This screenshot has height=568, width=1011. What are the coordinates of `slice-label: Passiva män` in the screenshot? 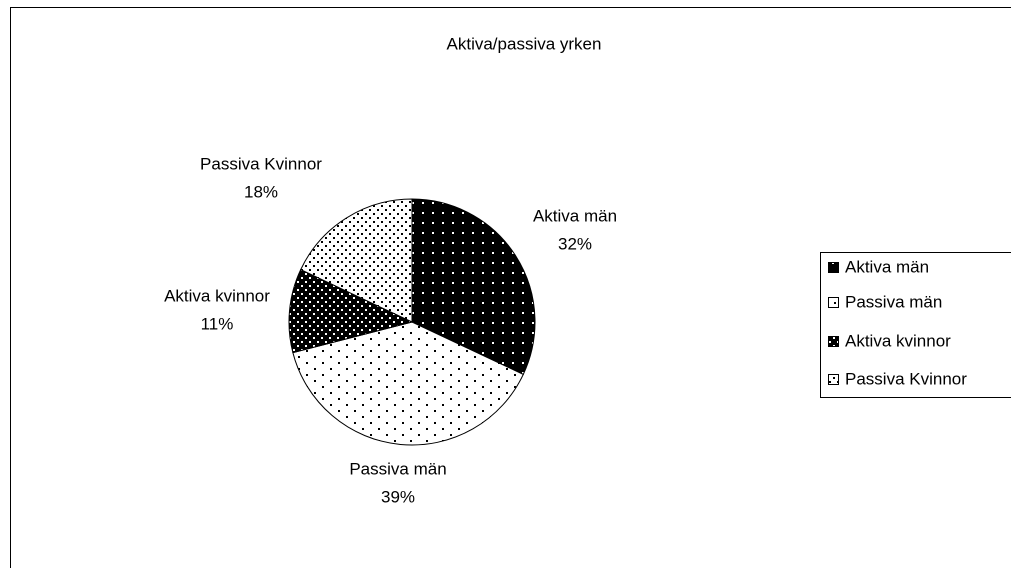 It's located at (397, 468).